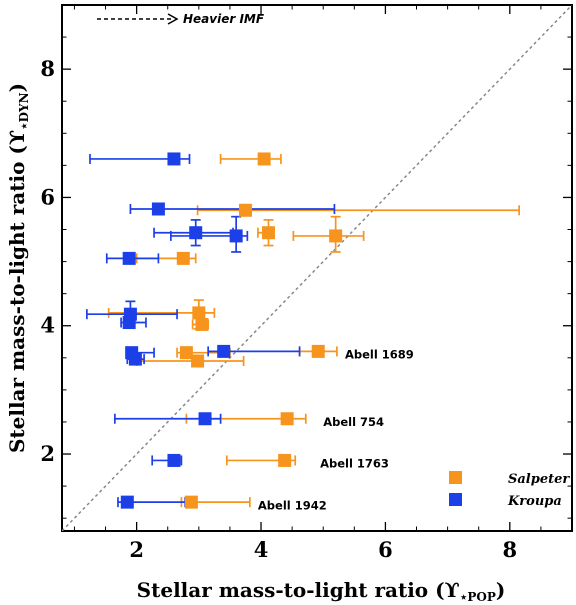 The width and height of the screenshot is (576, 605). I want to click on cluster-annotation: Abell 1689, so click(379, 355).